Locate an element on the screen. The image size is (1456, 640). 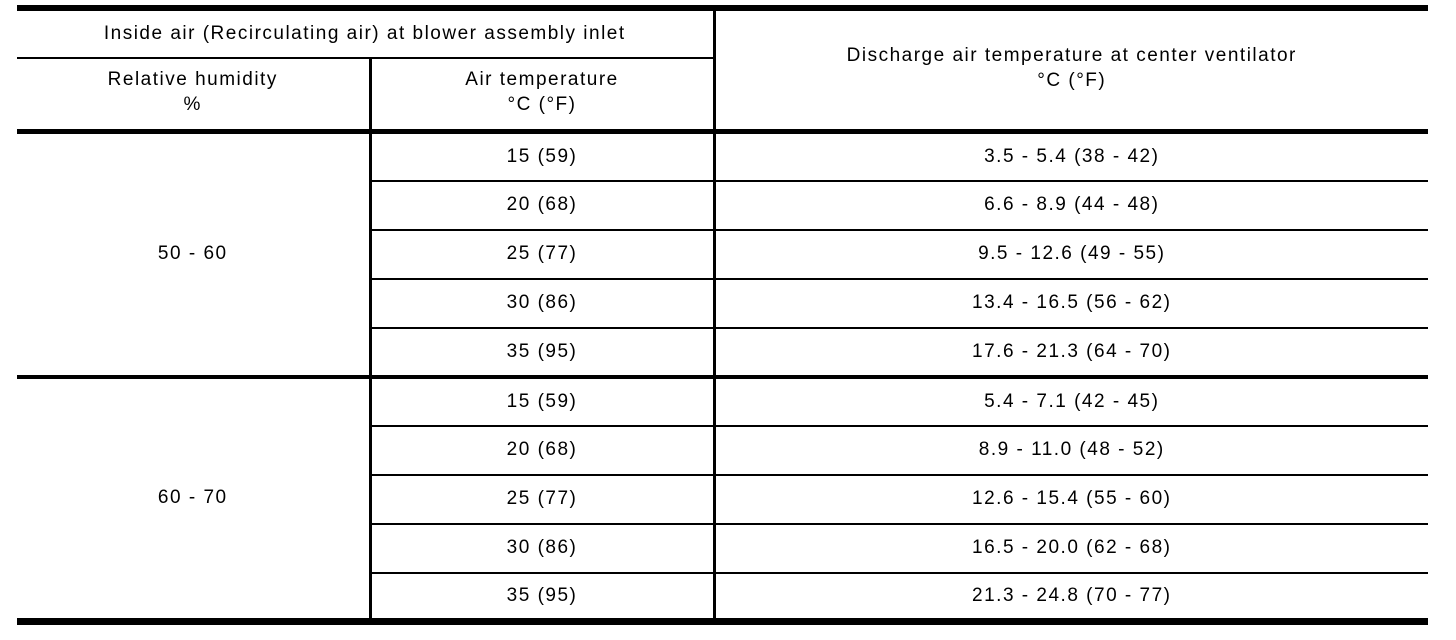
header-discharge-line2: °C (°F) is located at coordinates (1072, 80).